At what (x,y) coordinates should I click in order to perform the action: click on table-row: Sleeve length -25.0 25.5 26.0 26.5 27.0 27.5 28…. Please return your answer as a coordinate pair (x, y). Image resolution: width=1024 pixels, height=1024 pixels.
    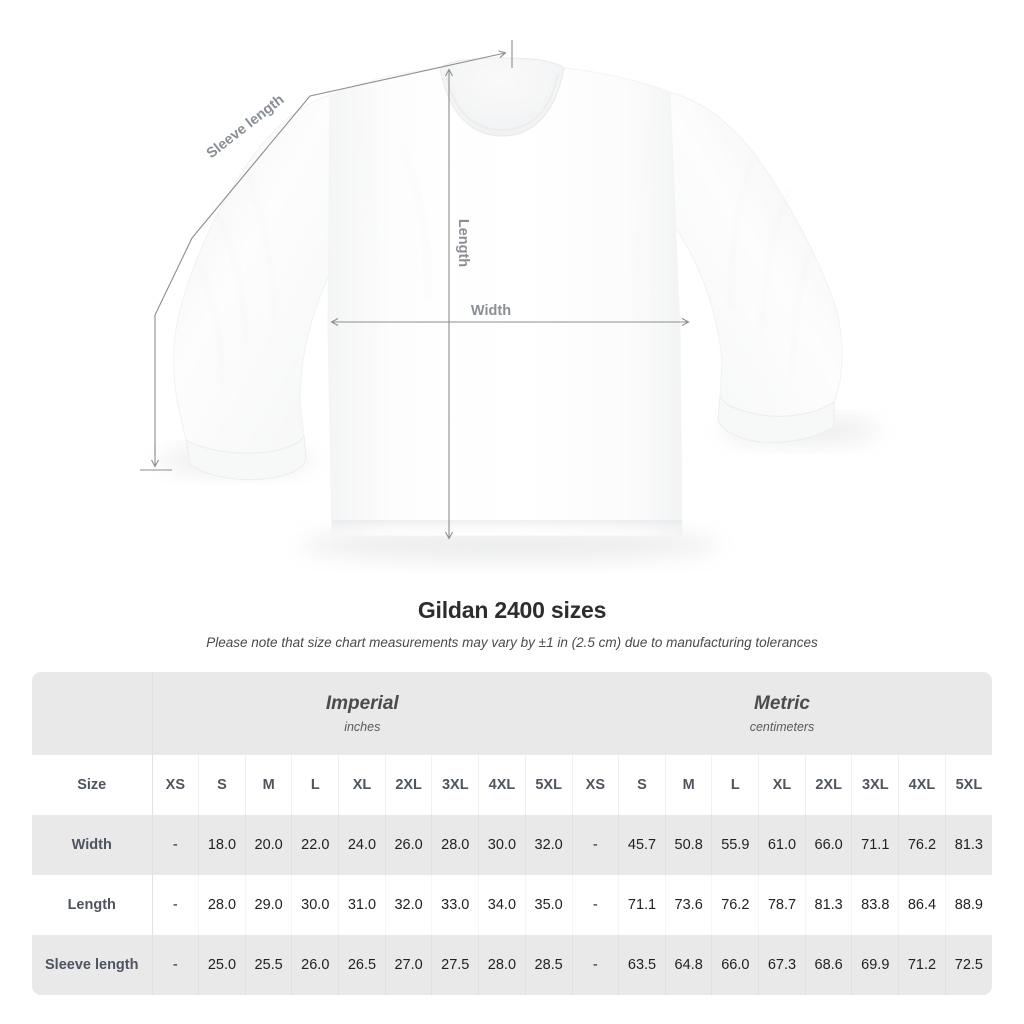
    Looking at the image, I should click on (512, 965).